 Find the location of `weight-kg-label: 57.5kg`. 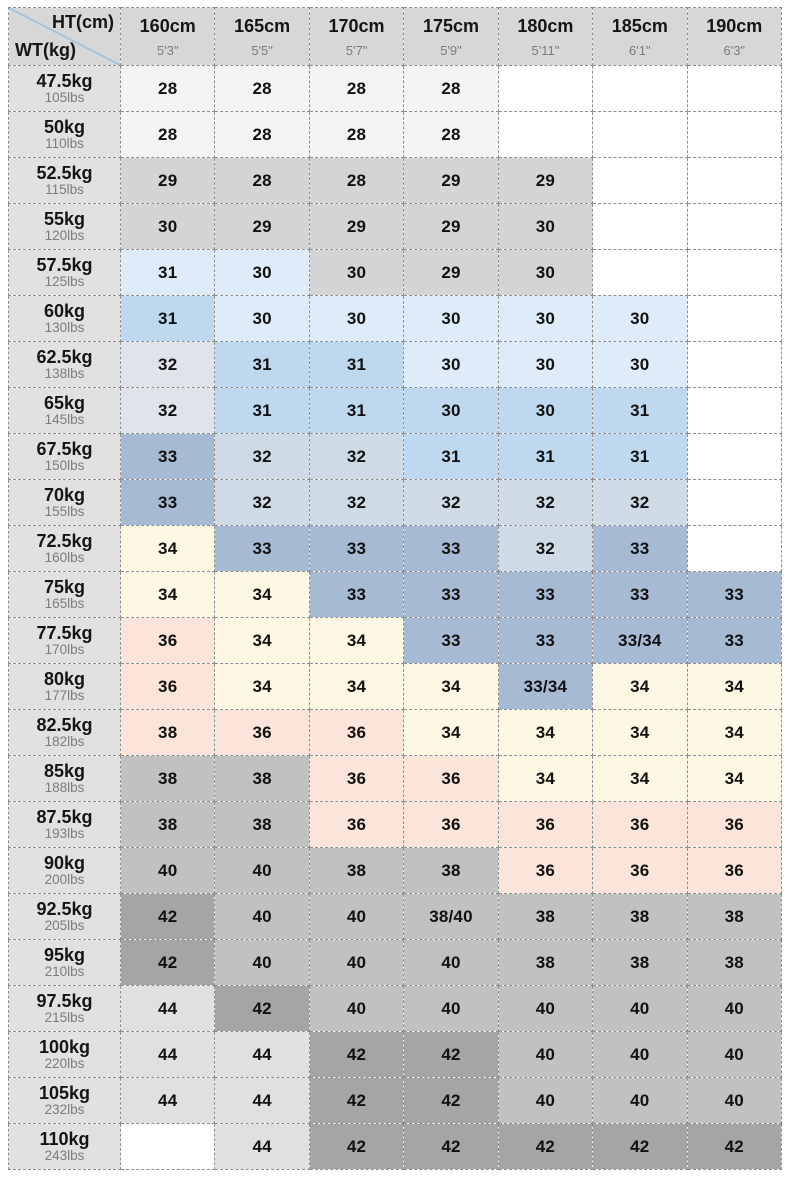

weight-kg-label: 57.5kg is located at coordinates (64, 264).